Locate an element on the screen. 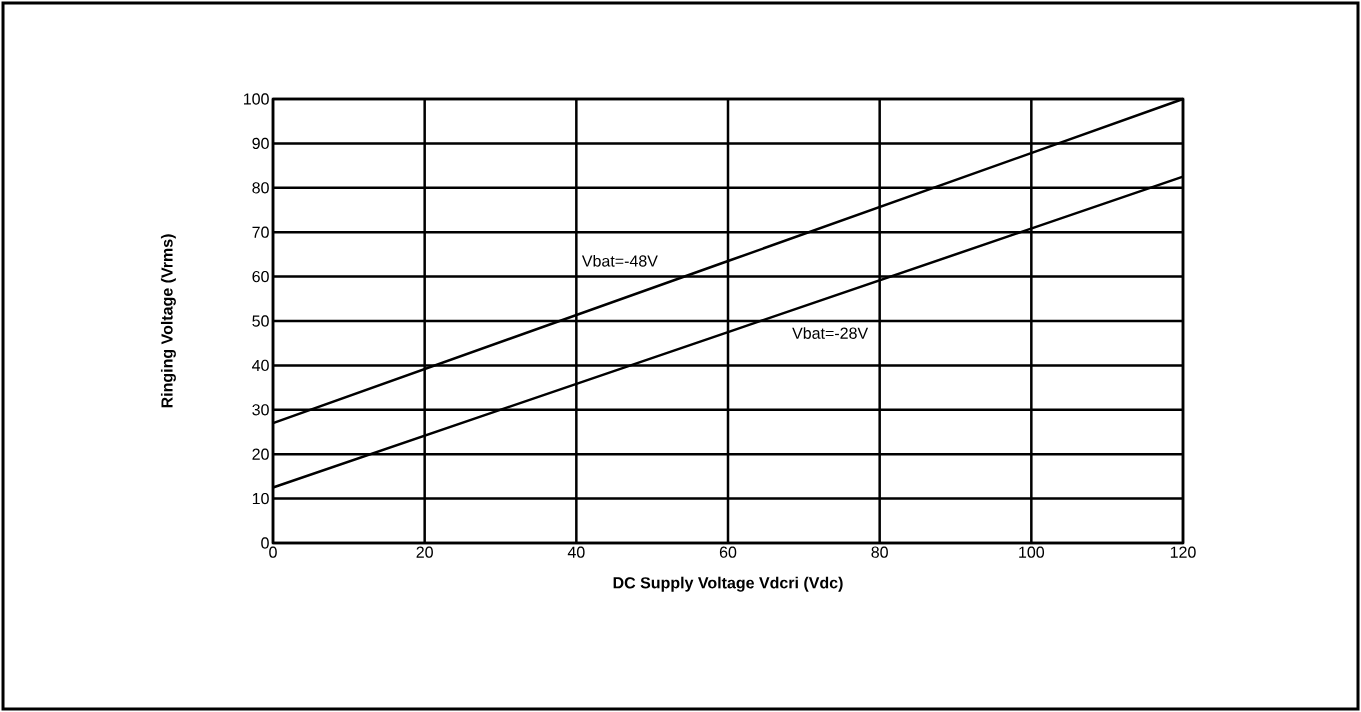 The height and width of the screenshot is (712, 1361). y-tick-label: 70 is located at coordinates (260, 232).